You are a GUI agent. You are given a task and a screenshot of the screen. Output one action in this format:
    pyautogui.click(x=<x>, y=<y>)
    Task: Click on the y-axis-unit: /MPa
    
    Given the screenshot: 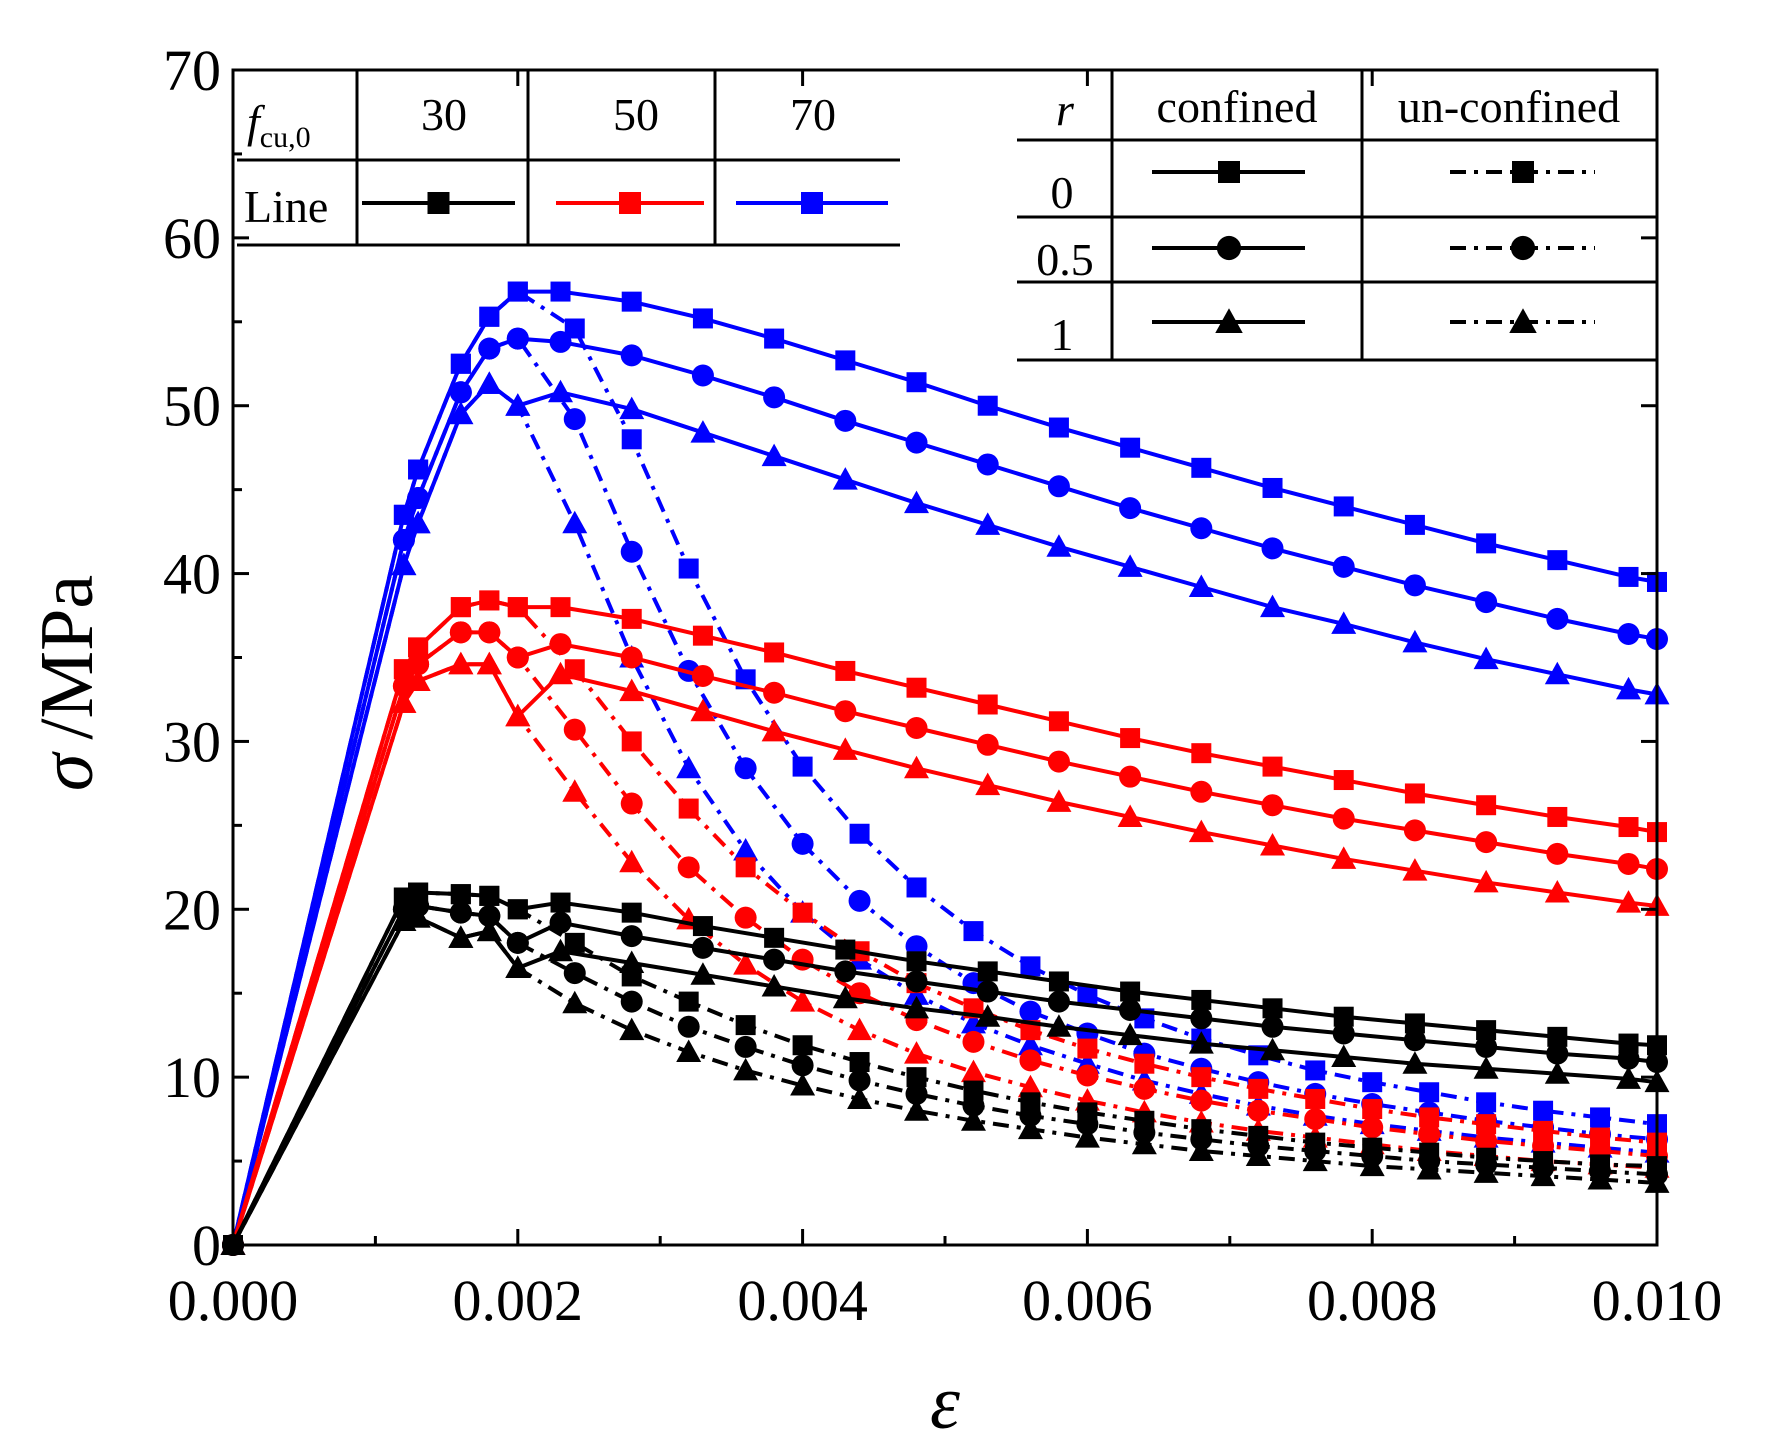 What is the action you would take?
    pyautogui.click(x=67, y=657)
    